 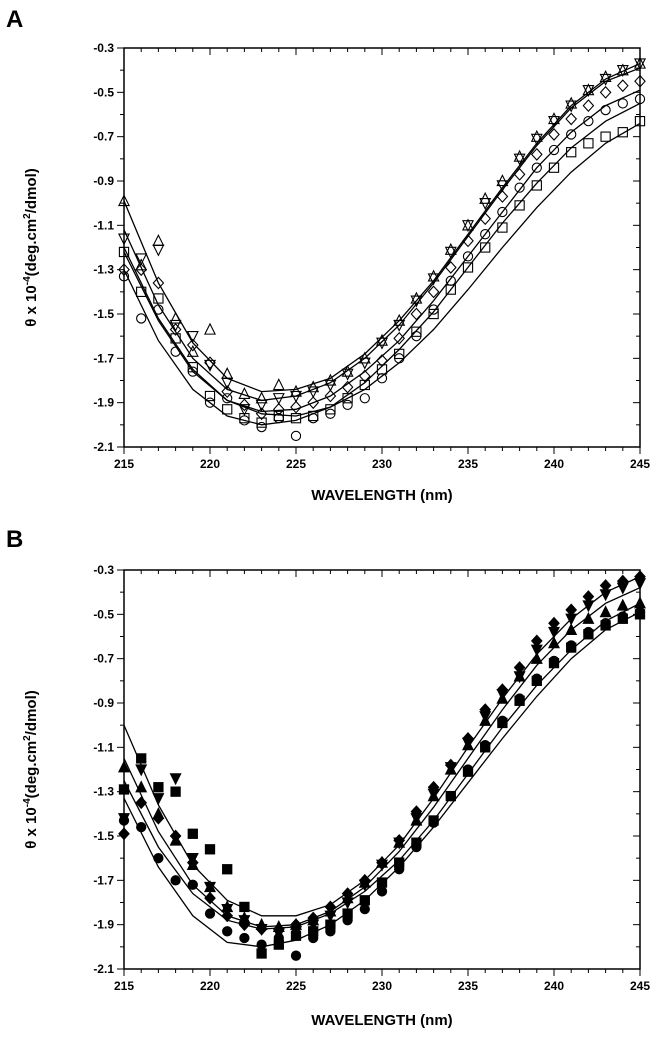 What do you see at coordinates (103, 358) in the screenshot?
I see `y-tick-label: -1.7` at bounding box center [103, 358].